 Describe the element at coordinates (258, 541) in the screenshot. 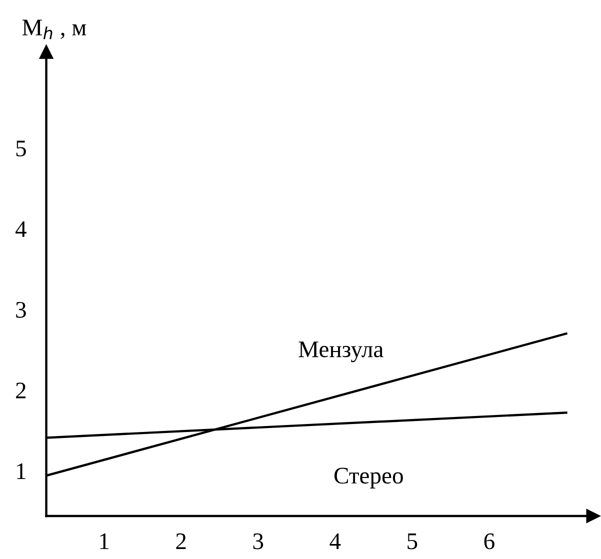

I see `x-tick-label: 3` at that location.